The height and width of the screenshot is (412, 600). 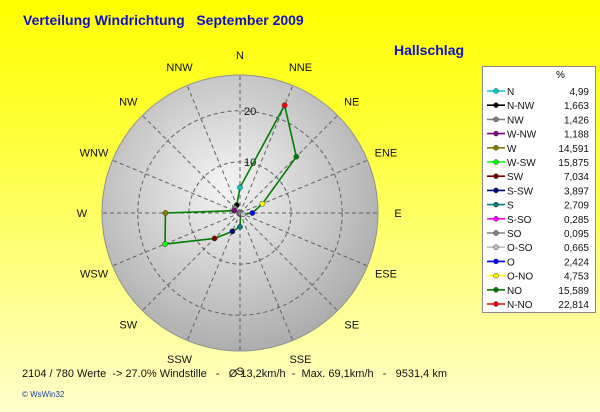 What do you see at coordinates (521, 163) in the screenshot?
I see `legend-label: W-SW` at bounding box center [521, 163].